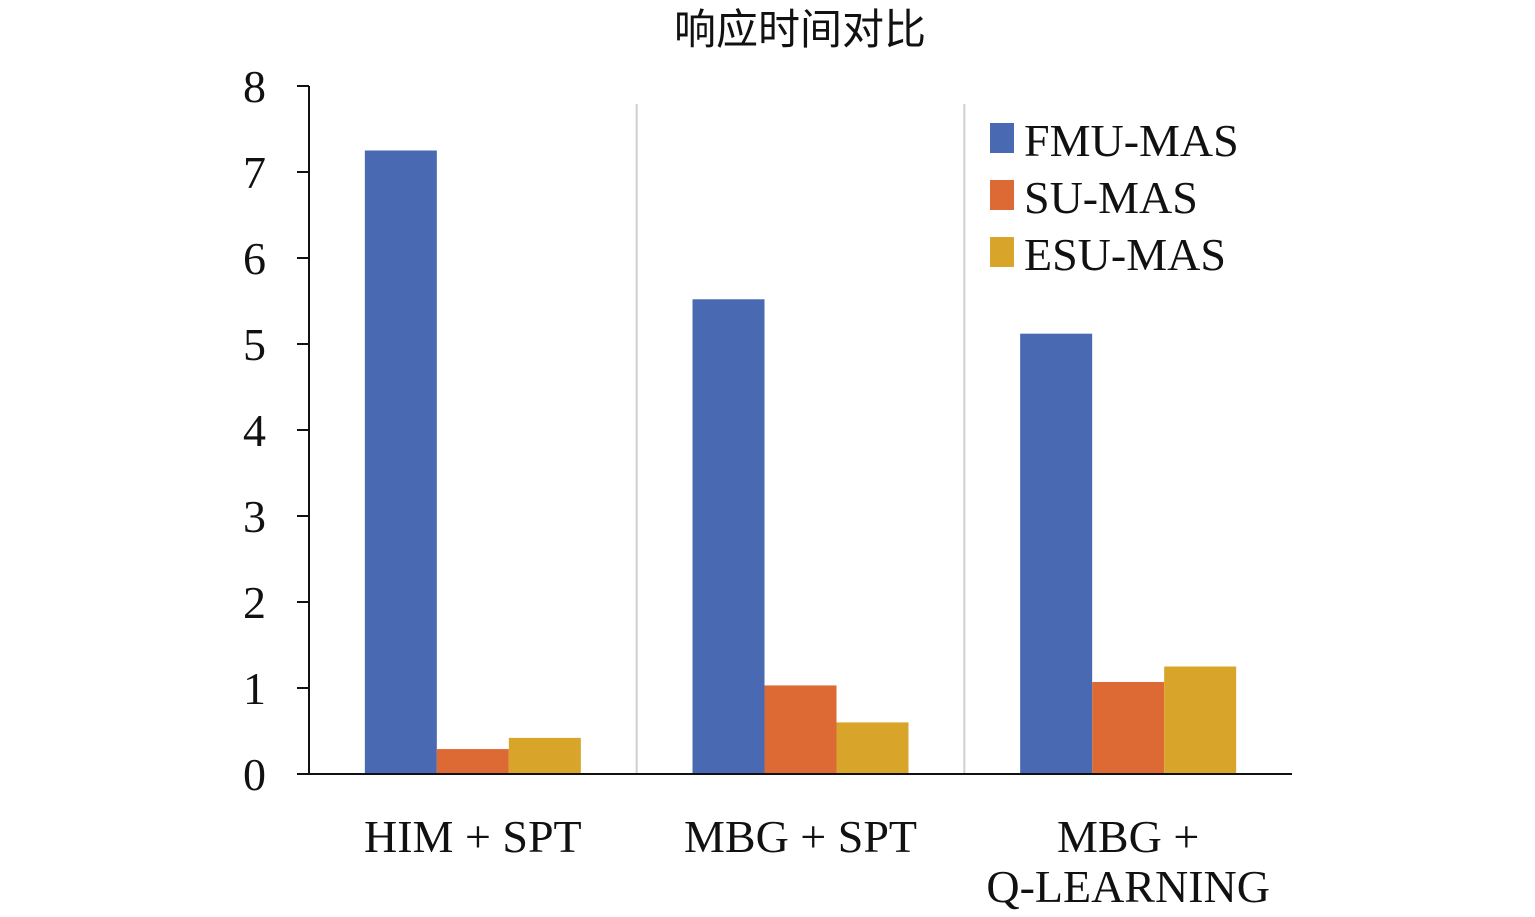 This screenshot has height=917, width=1535. I want to click on y-tick-label: 3, so click(254, 516).